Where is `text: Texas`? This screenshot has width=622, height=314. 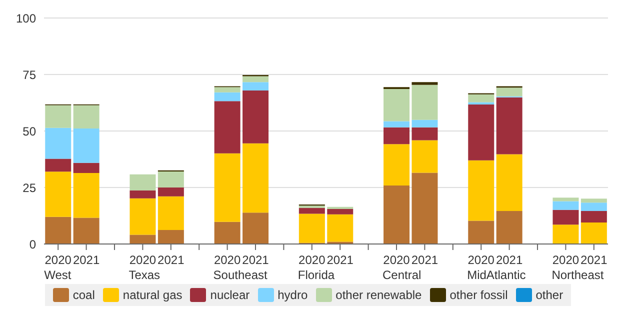 text: Texas is located at coordinates (144, 275).